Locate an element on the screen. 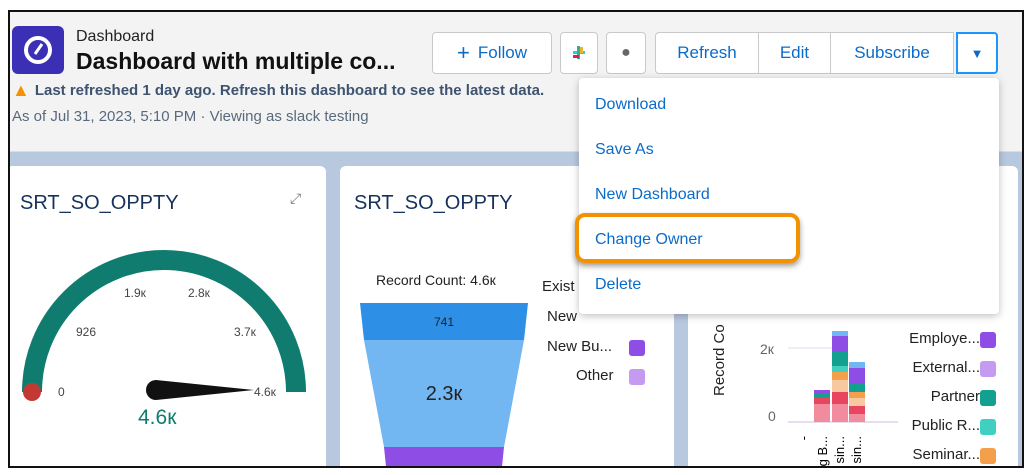 The width and height of the screenshot is (1030, 475). slack-icon is located at coordinates (579, 52).